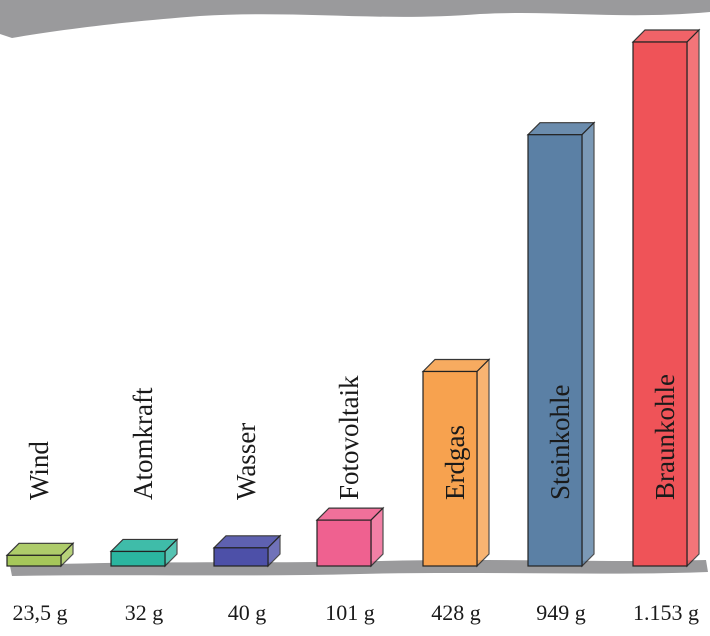 The height and width of the screenshot is (636, 710). I want to click on value-label: 40 g, so click(247, 612).